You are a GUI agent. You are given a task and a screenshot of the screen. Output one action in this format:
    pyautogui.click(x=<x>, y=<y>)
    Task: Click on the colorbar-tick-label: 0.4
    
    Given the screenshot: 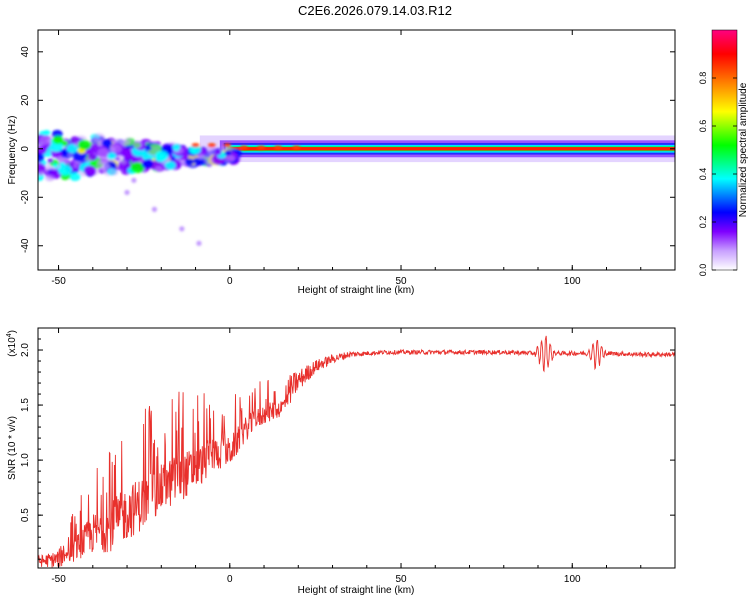 What is the action you would take?
    pyautogui.click(x=703, y=174)
    